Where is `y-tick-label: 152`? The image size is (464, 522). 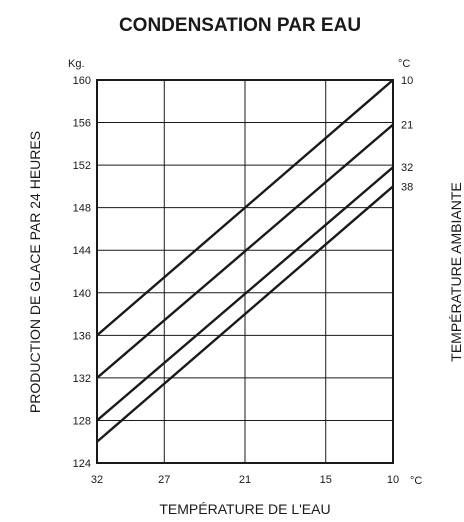 y-tick-label: 152 is located at coordinates (82, 166).